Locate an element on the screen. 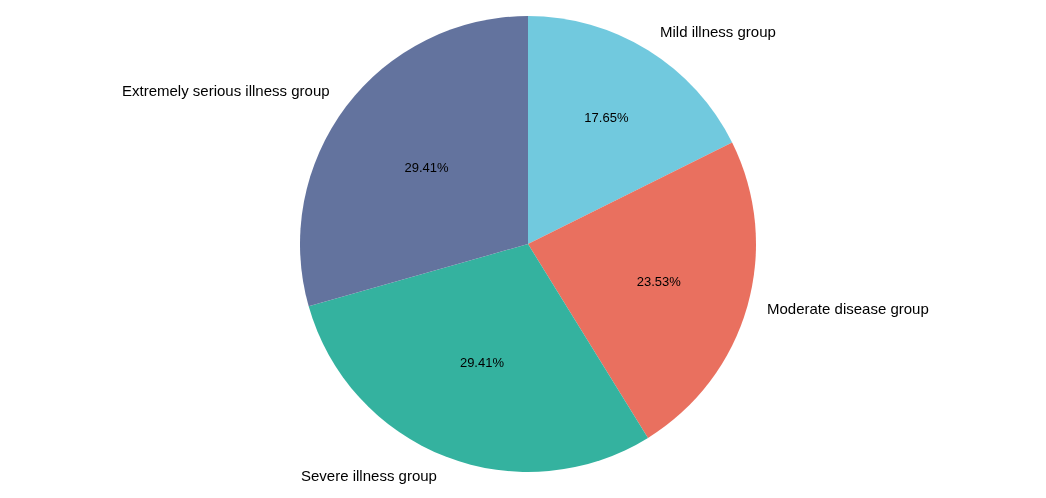 The width and height of the screenshot is (1046, 498). data-label: 17.65% is located at coordinates (606, 117).